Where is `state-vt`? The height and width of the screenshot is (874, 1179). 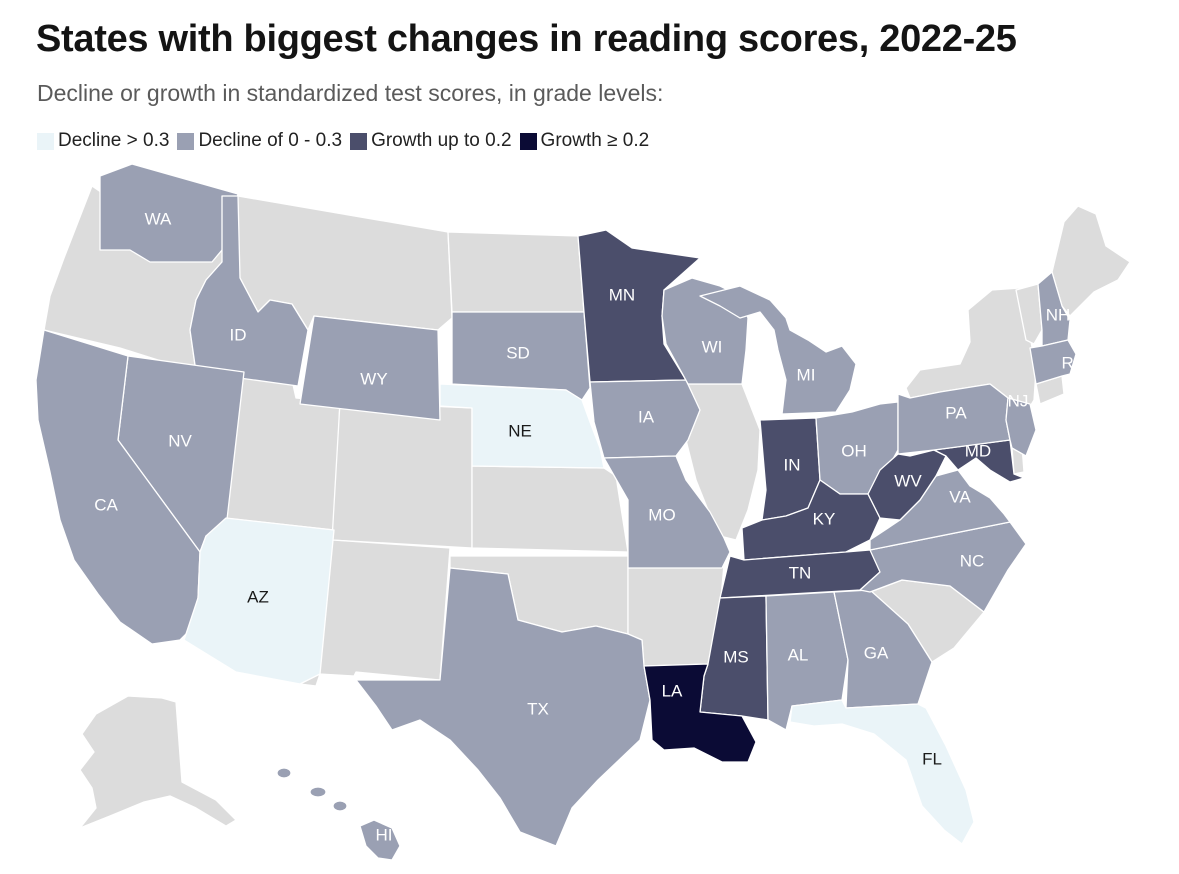 state-vt is located at coordinates (1029, 314).